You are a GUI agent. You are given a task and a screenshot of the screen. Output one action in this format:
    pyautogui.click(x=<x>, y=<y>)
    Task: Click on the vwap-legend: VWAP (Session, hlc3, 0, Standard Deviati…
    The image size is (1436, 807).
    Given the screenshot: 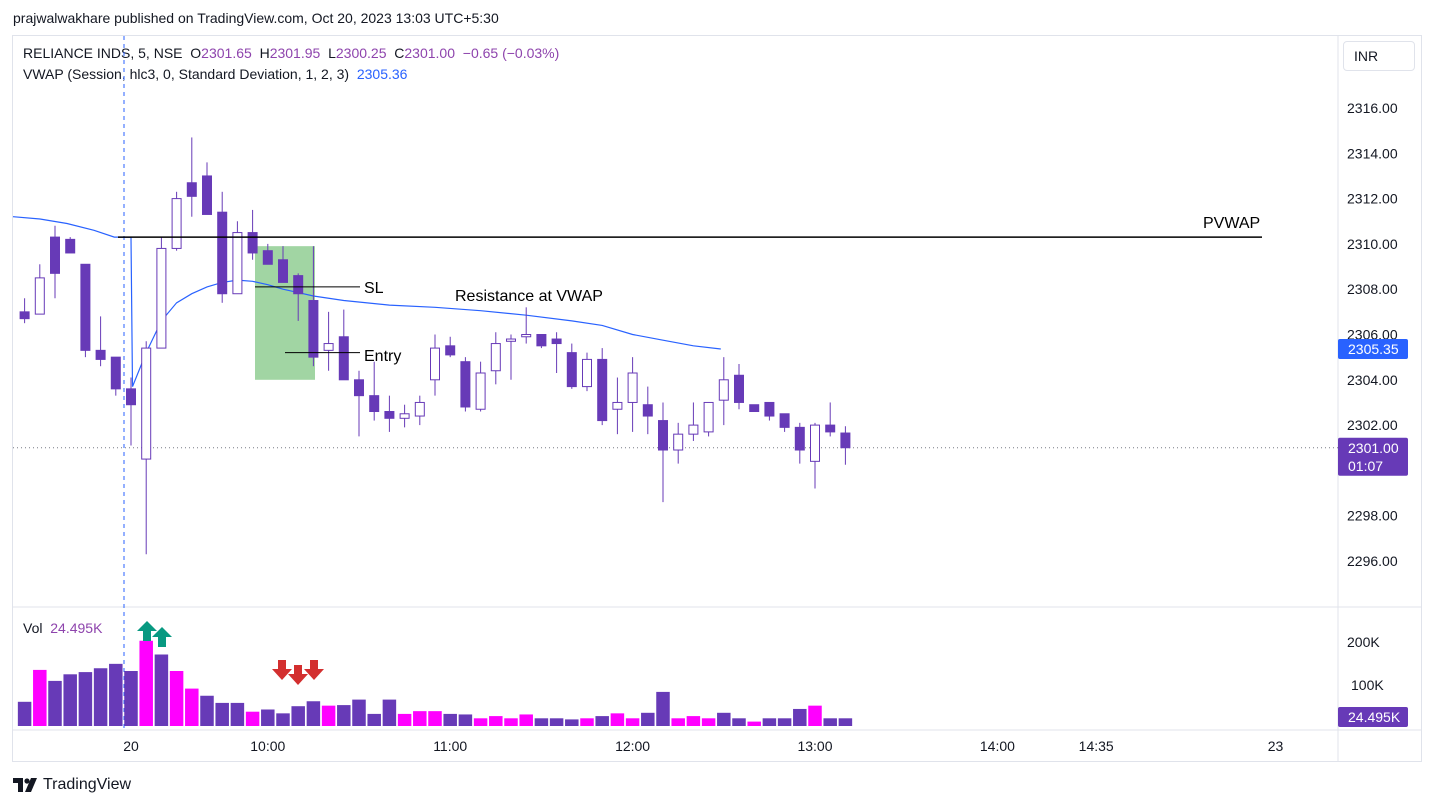 What is the action you would take?
    pyautogui.click(x=215, y=74)
    